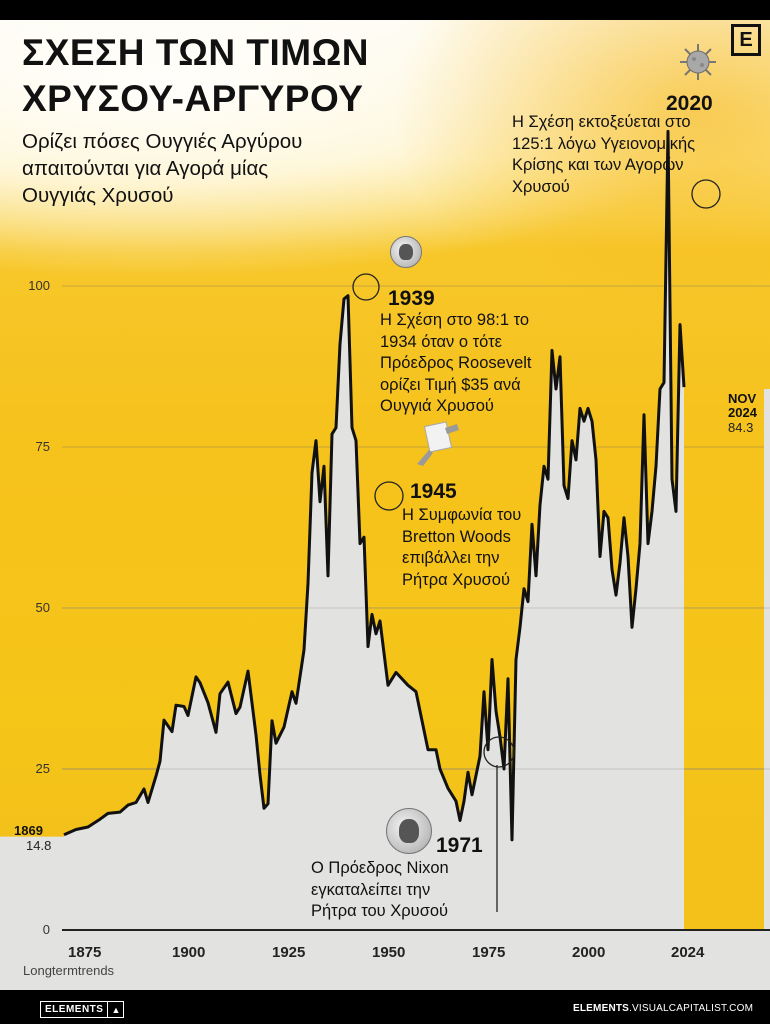  Describe the element at coordinates (462, 515) in the screenshot. I see `annotation-1945-line: Η Συμφωνία του` at that location.